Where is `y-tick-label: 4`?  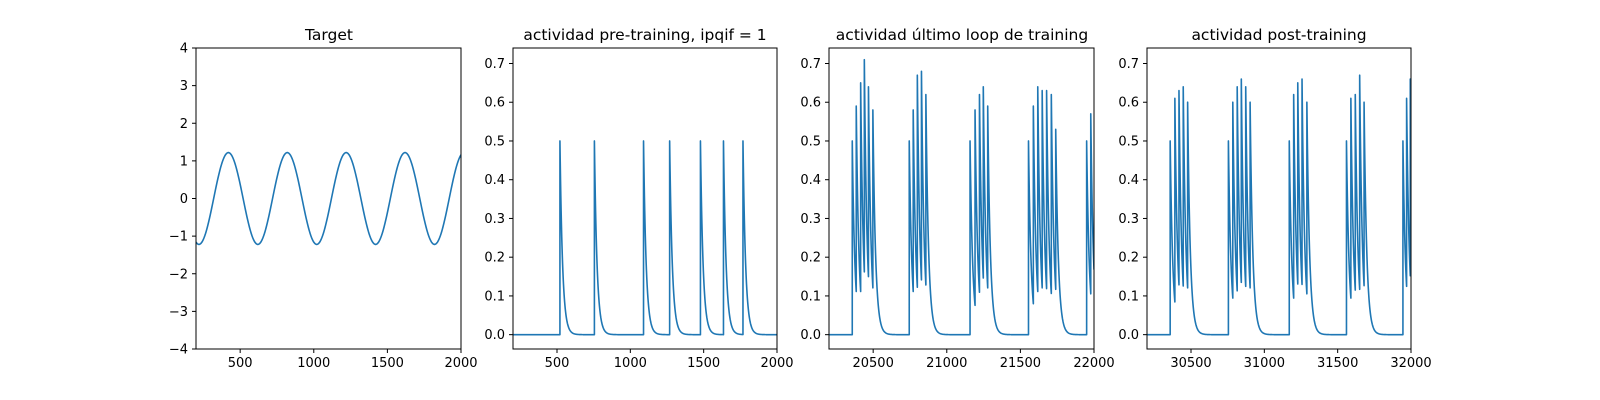
y-tick-label: 4 is located at coordinates (184, 49).